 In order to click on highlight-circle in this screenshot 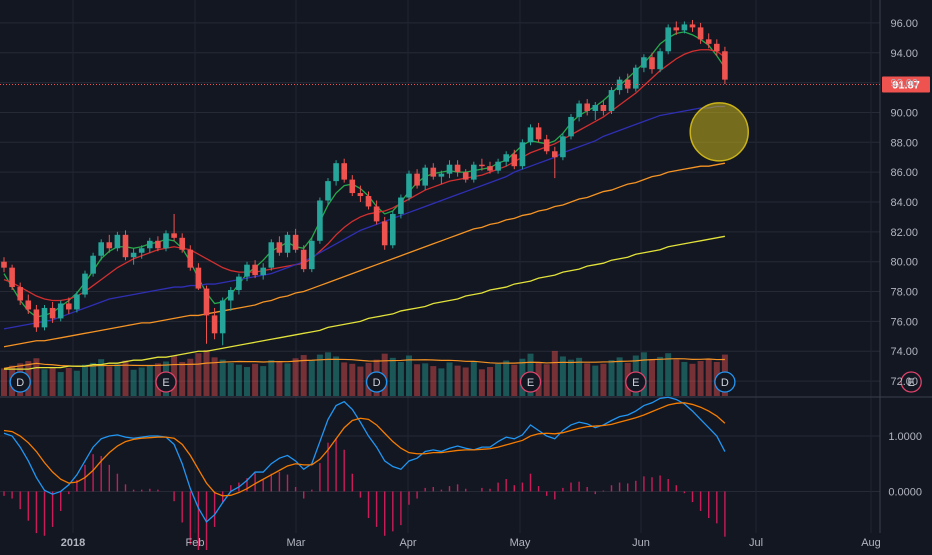, I will do `click(719, 132)`.